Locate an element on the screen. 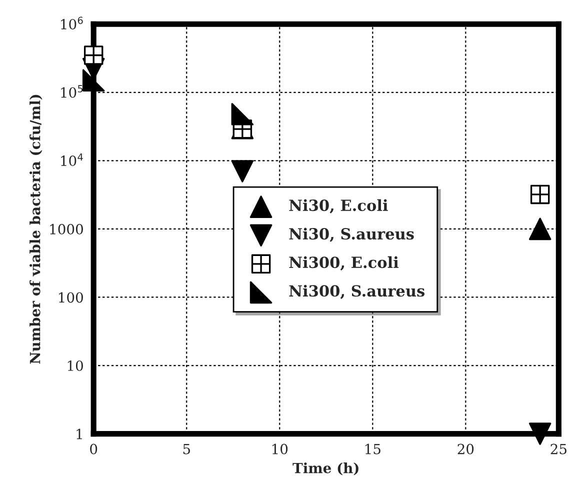 This screenshot has height=482, width=585. legend-label: Ni30, S.aureus is located at coordinates (351, 235).